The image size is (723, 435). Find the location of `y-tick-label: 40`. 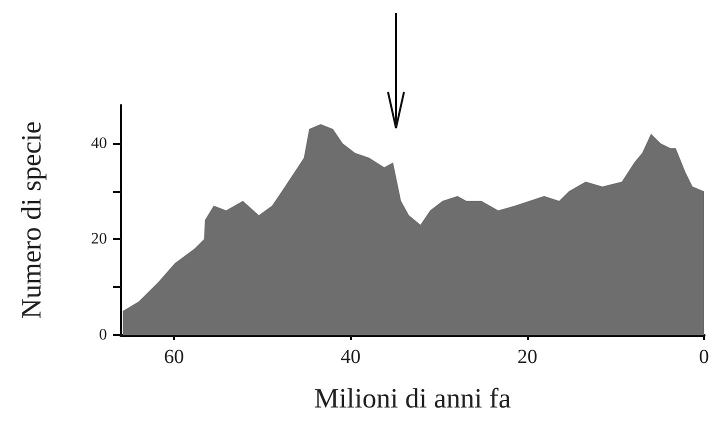

y-tick-label: 40 is located at coordinates (99, 143).